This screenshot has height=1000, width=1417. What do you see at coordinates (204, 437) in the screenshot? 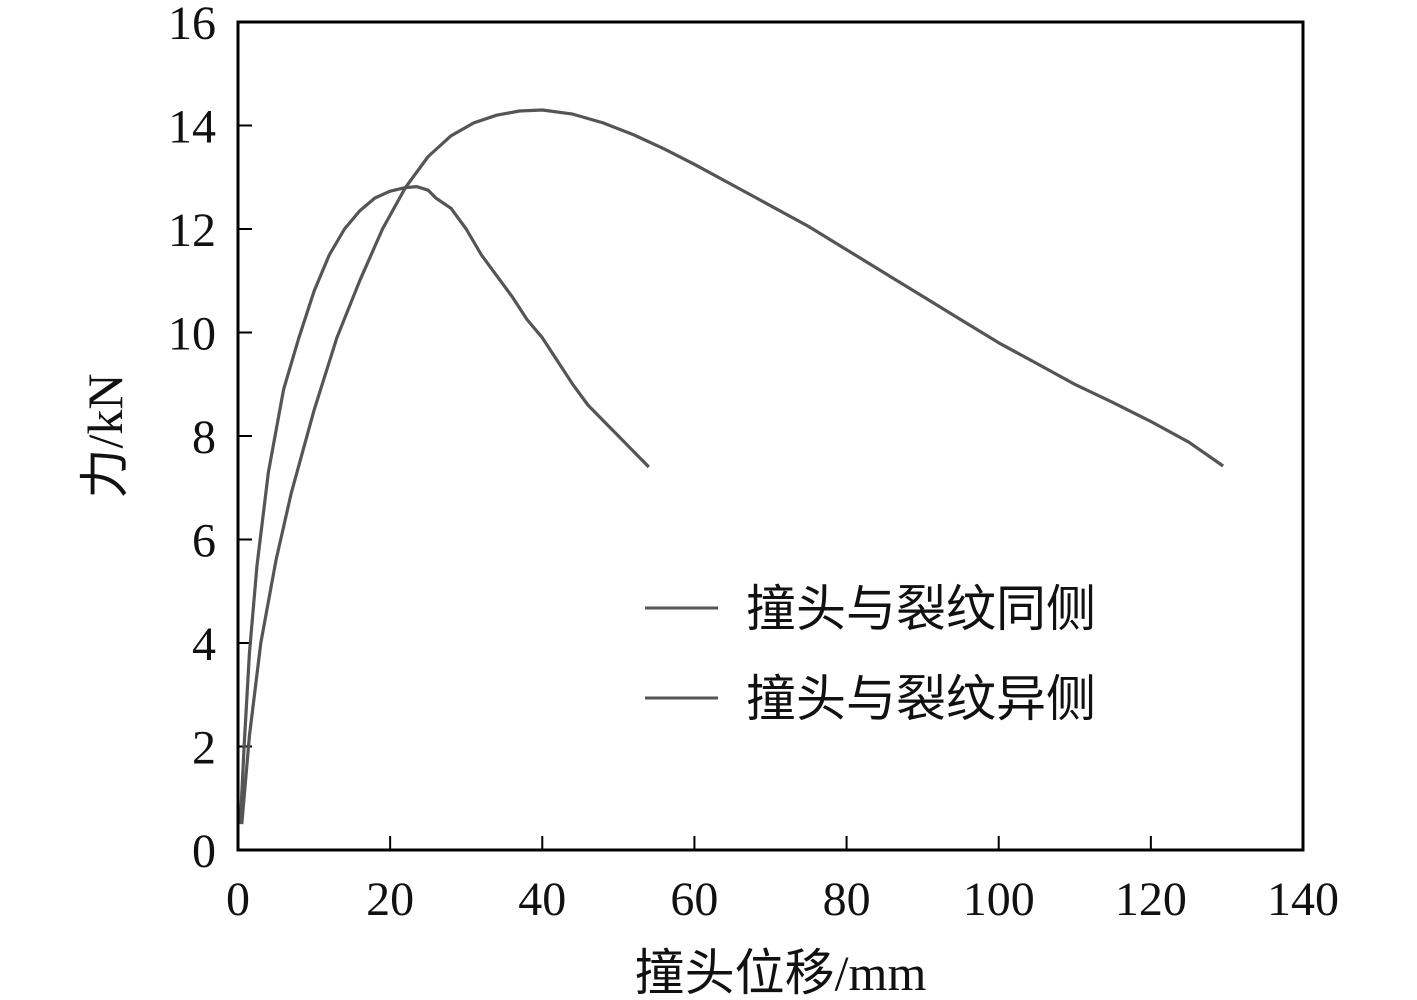
I see `y-tick-label: 8` at bounding box center [204, 437].